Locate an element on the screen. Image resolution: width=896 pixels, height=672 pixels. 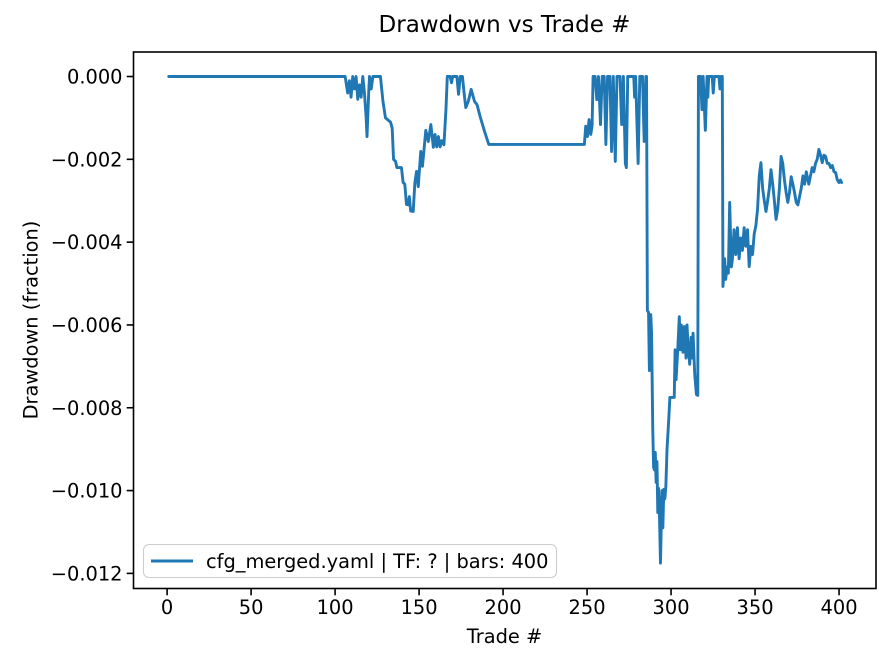
x-tick-label: 100 is located at coordinates (335, 607).